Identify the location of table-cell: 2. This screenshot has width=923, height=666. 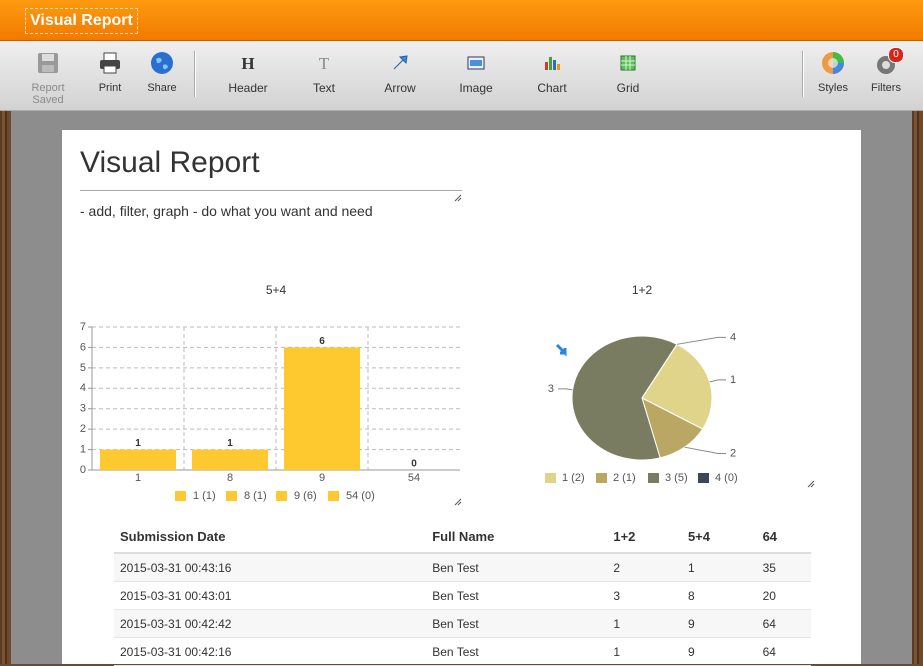
(644, 567).